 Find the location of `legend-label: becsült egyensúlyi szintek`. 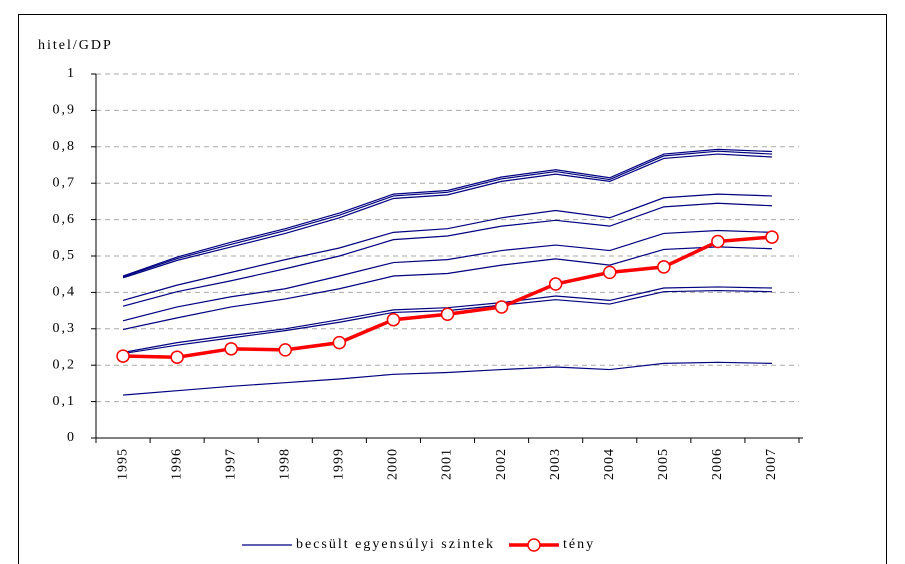

legend-label: becsült egyensúlyi szintek is located at coordinates (395, 544).